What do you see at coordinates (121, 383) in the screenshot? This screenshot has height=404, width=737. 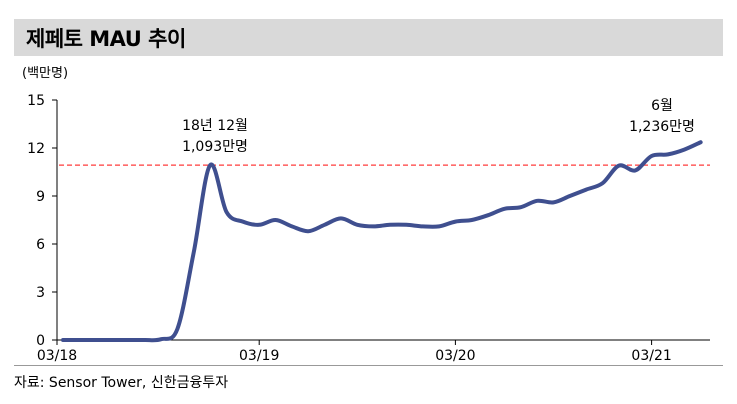 I see `source-note: 자료: Sensor Tower, 신한금융투자` at bounding box center [121, 383].